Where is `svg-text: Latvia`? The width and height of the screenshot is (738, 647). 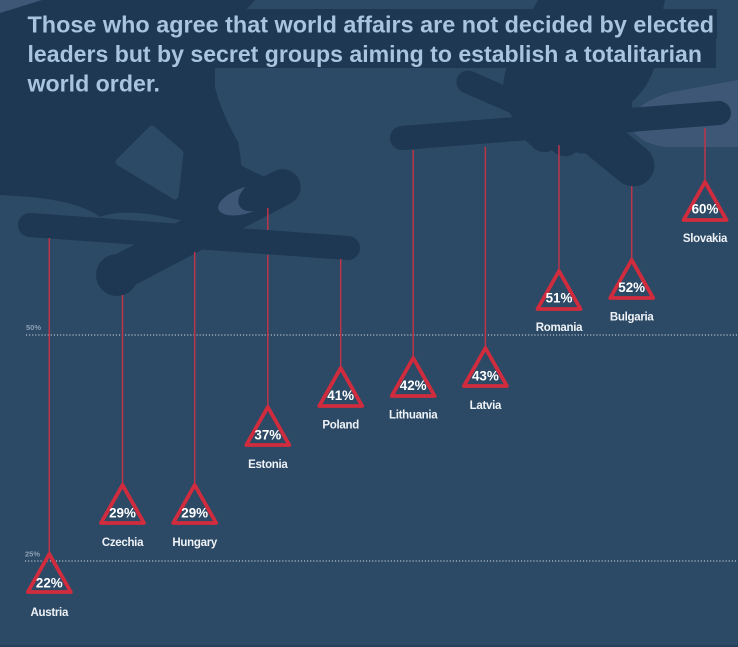
svg-text: Latvia is located at coordinates (486, 406).